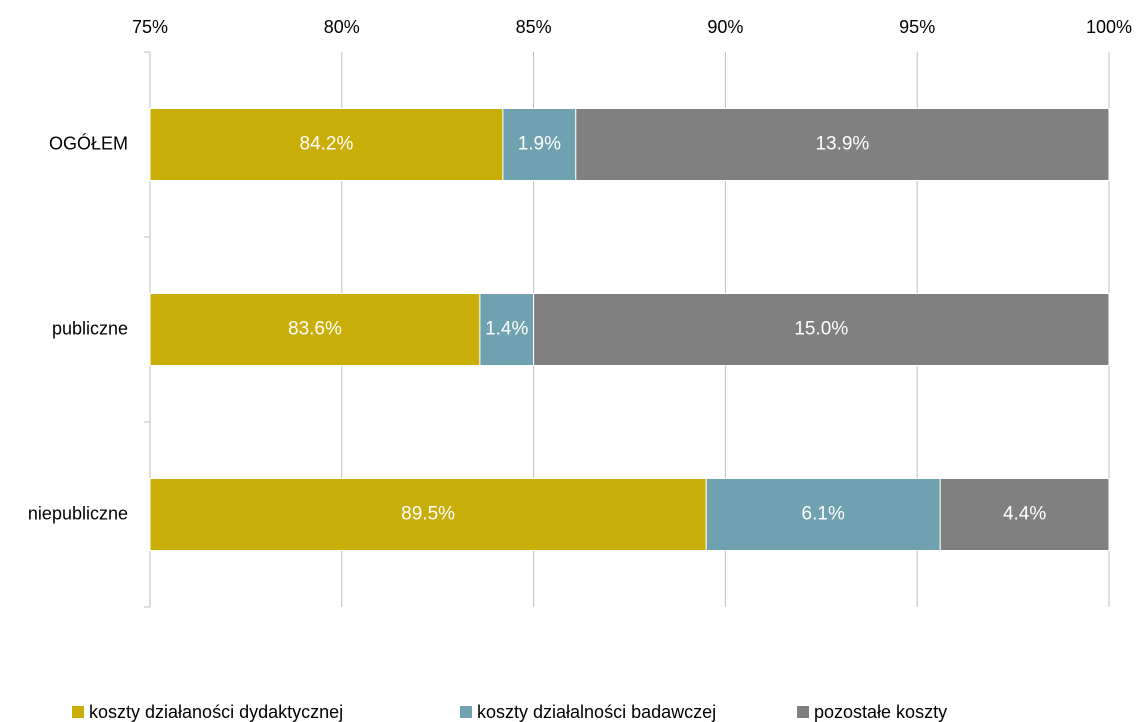 This screenshot has height=722, width=1139. I want to click on value-label: 15.0%, so click(821, 329).